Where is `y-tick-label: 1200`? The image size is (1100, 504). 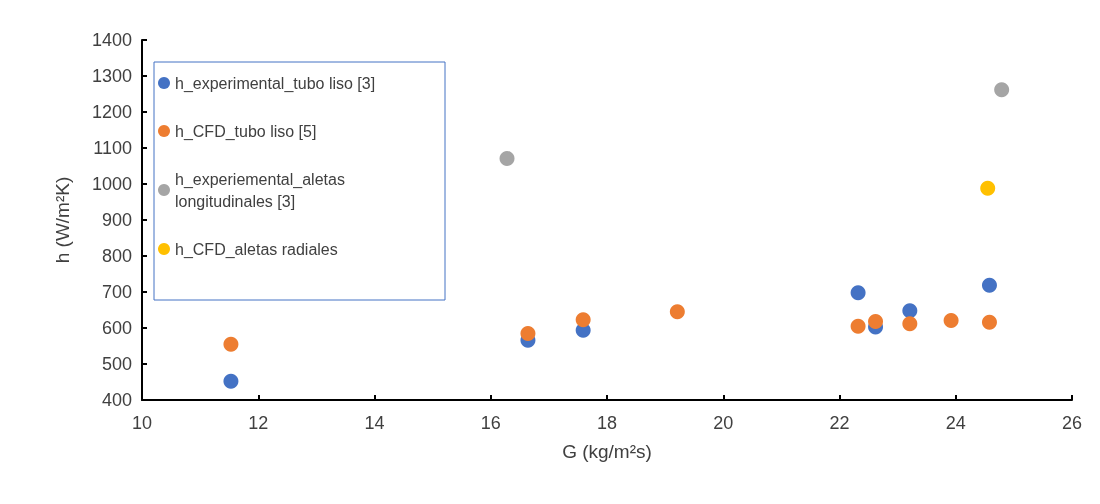
y-tick-label: 1200 is located at coordinates (111, 112).